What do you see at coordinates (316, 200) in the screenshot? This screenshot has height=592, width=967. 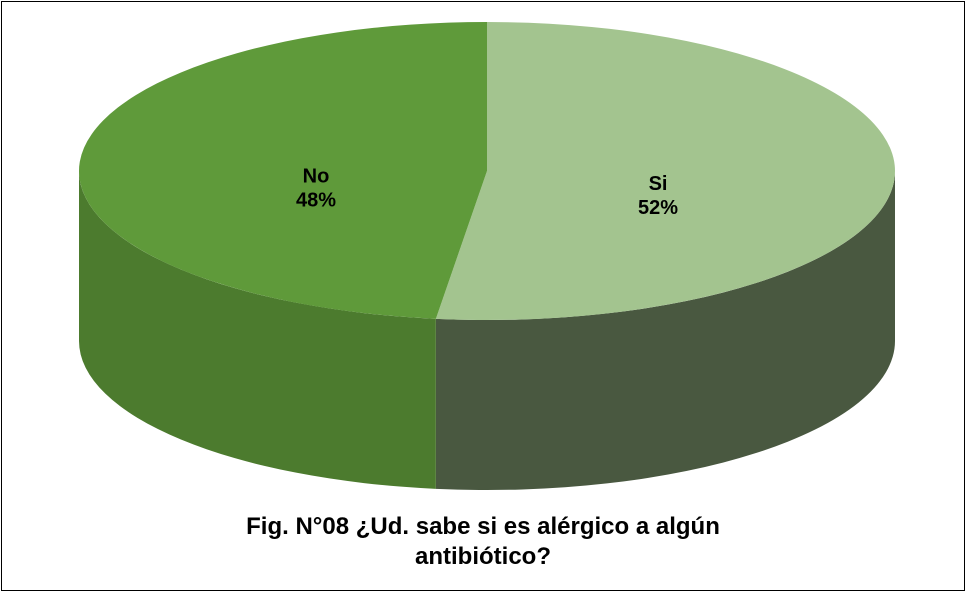 I see `value-label: 48%` at bounding box center [316, 200].